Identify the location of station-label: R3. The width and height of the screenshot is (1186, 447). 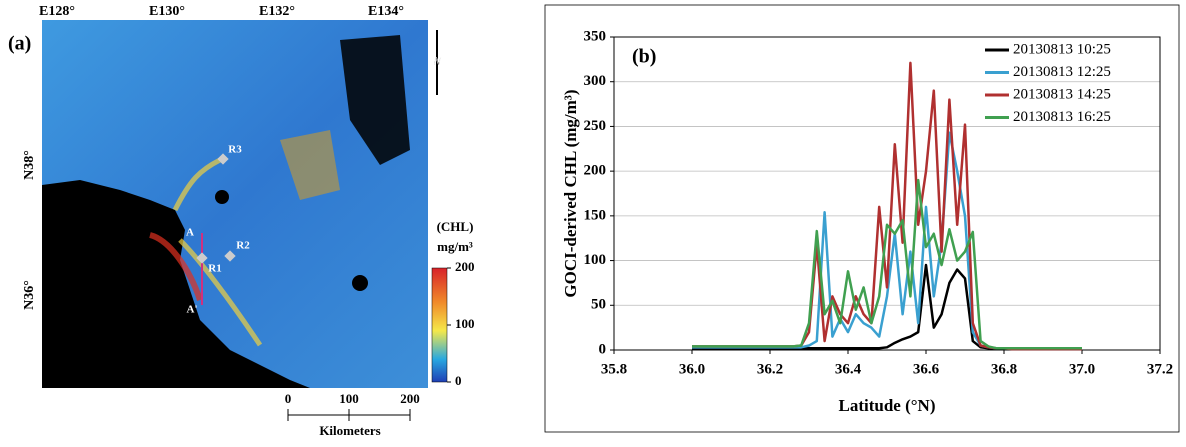
(235, 150).